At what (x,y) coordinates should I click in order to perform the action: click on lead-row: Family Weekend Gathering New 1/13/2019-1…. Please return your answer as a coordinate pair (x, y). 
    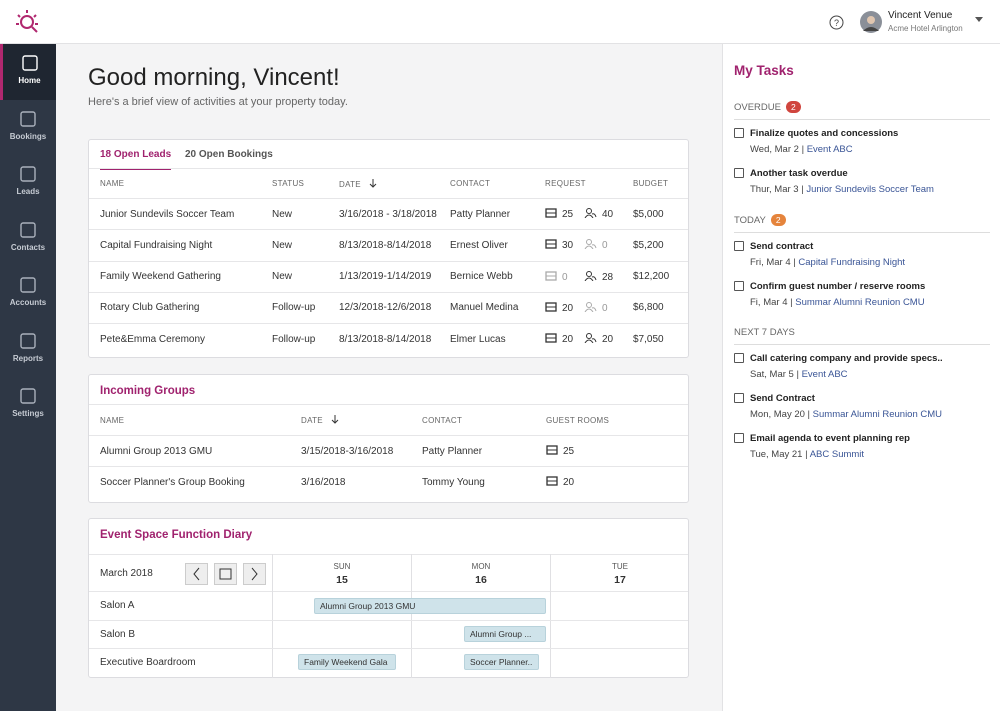
    Looking at the image, I should click on (388, 276).